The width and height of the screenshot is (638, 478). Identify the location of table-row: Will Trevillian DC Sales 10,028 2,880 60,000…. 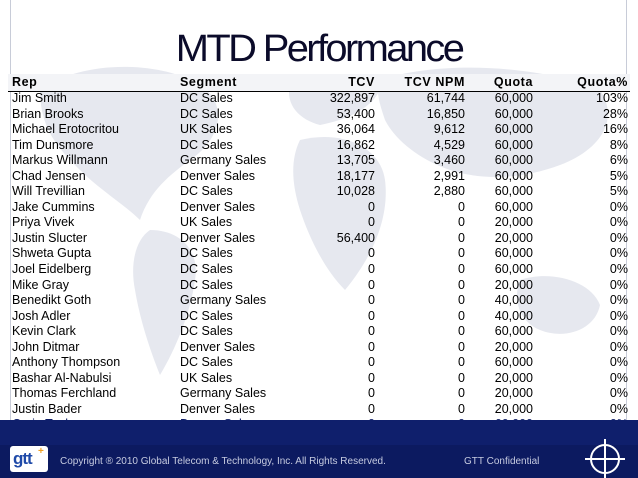
(320, 192).